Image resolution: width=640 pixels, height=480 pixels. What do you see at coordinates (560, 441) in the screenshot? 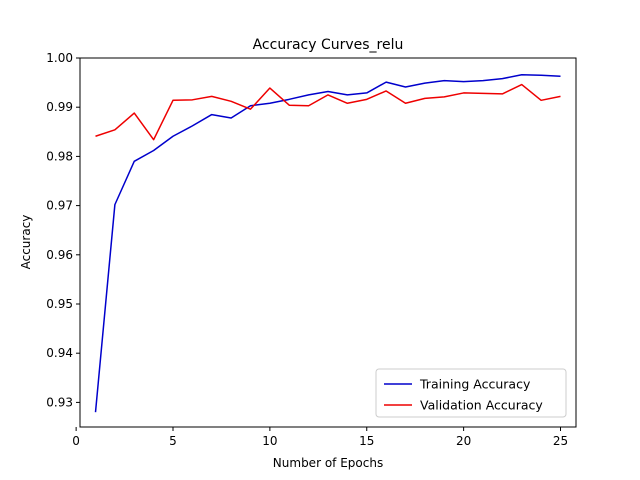
I see `x-tick-label: 25` at bounding box center [560, 441].